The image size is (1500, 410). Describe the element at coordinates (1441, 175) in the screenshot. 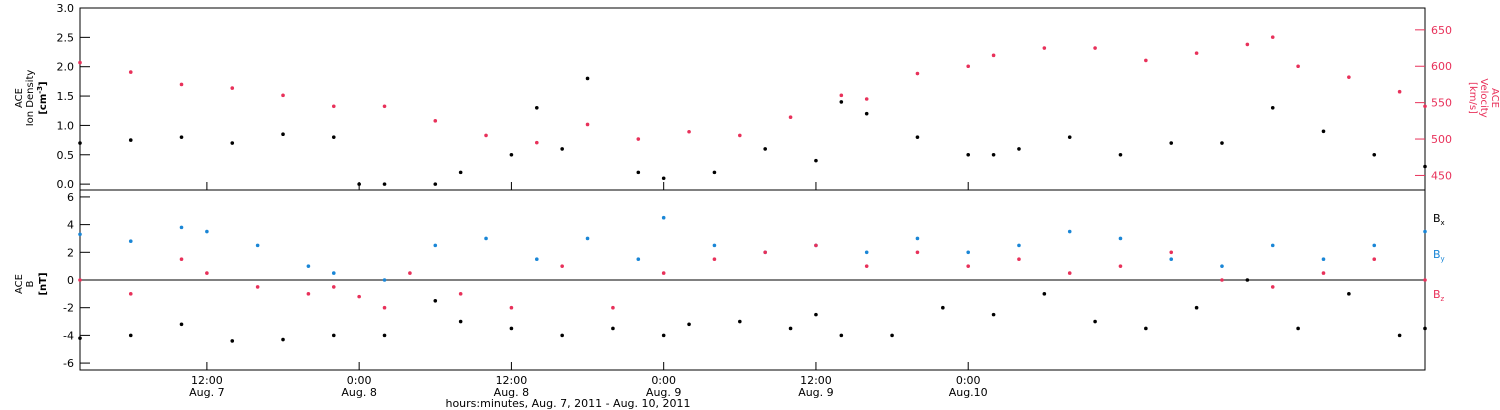

I see `right-y-tick-label: 450` at that location.